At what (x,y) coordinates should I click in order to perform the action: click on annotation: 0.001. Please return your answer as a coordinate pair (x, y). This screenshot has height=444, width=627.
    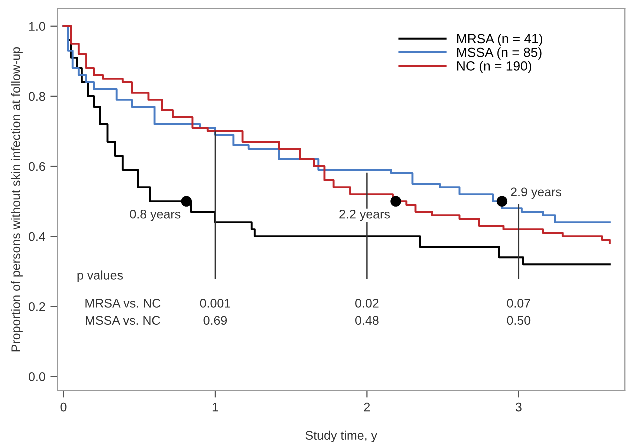
    Looking at the image, I should click on (215, 303).